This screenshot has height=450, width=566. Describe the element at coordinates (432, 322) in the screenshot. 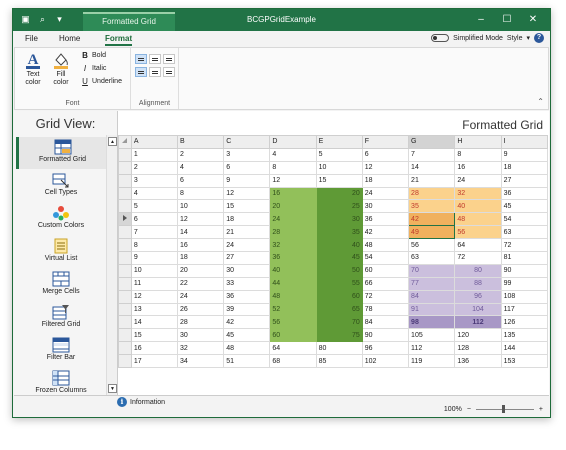

I see `grid-cell: 98` at that location.